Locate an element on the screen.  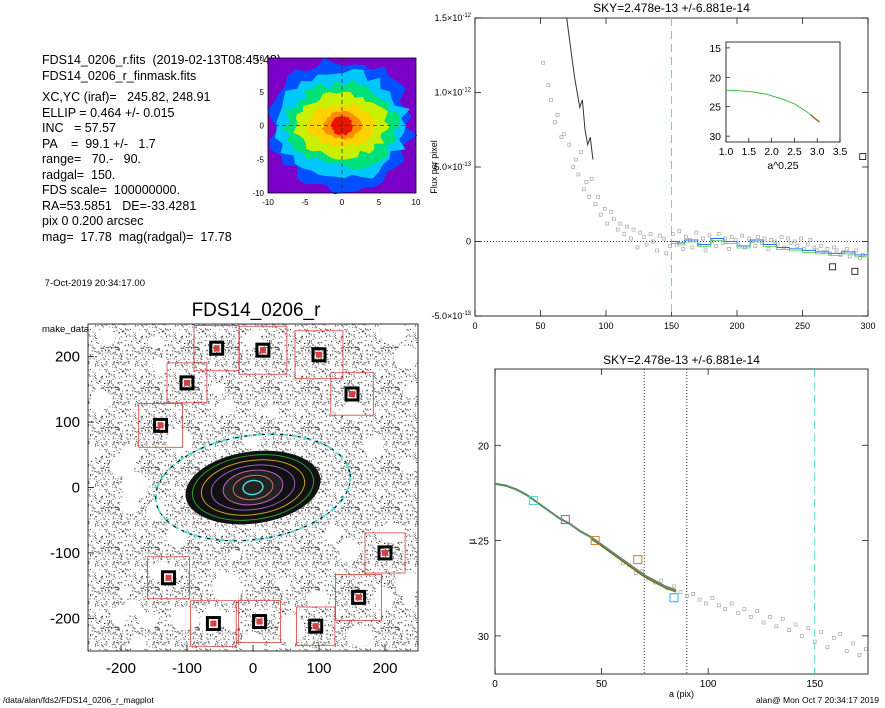
heatmap-xtick-label: 0 is located at coordinates (342, 202).